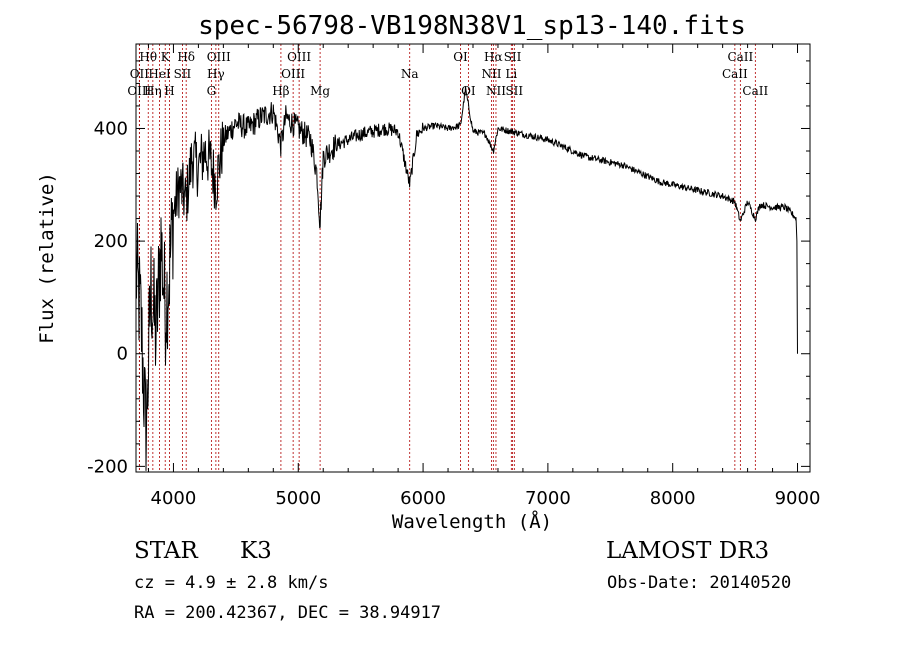 This screenshot has width=900, height=649. What do you see at coordinates (472, 26) in the screenshot?
I see `chart-title: spec-56798-VB198N38V1_sp13-140.fits` at bounding box center [472, 26].